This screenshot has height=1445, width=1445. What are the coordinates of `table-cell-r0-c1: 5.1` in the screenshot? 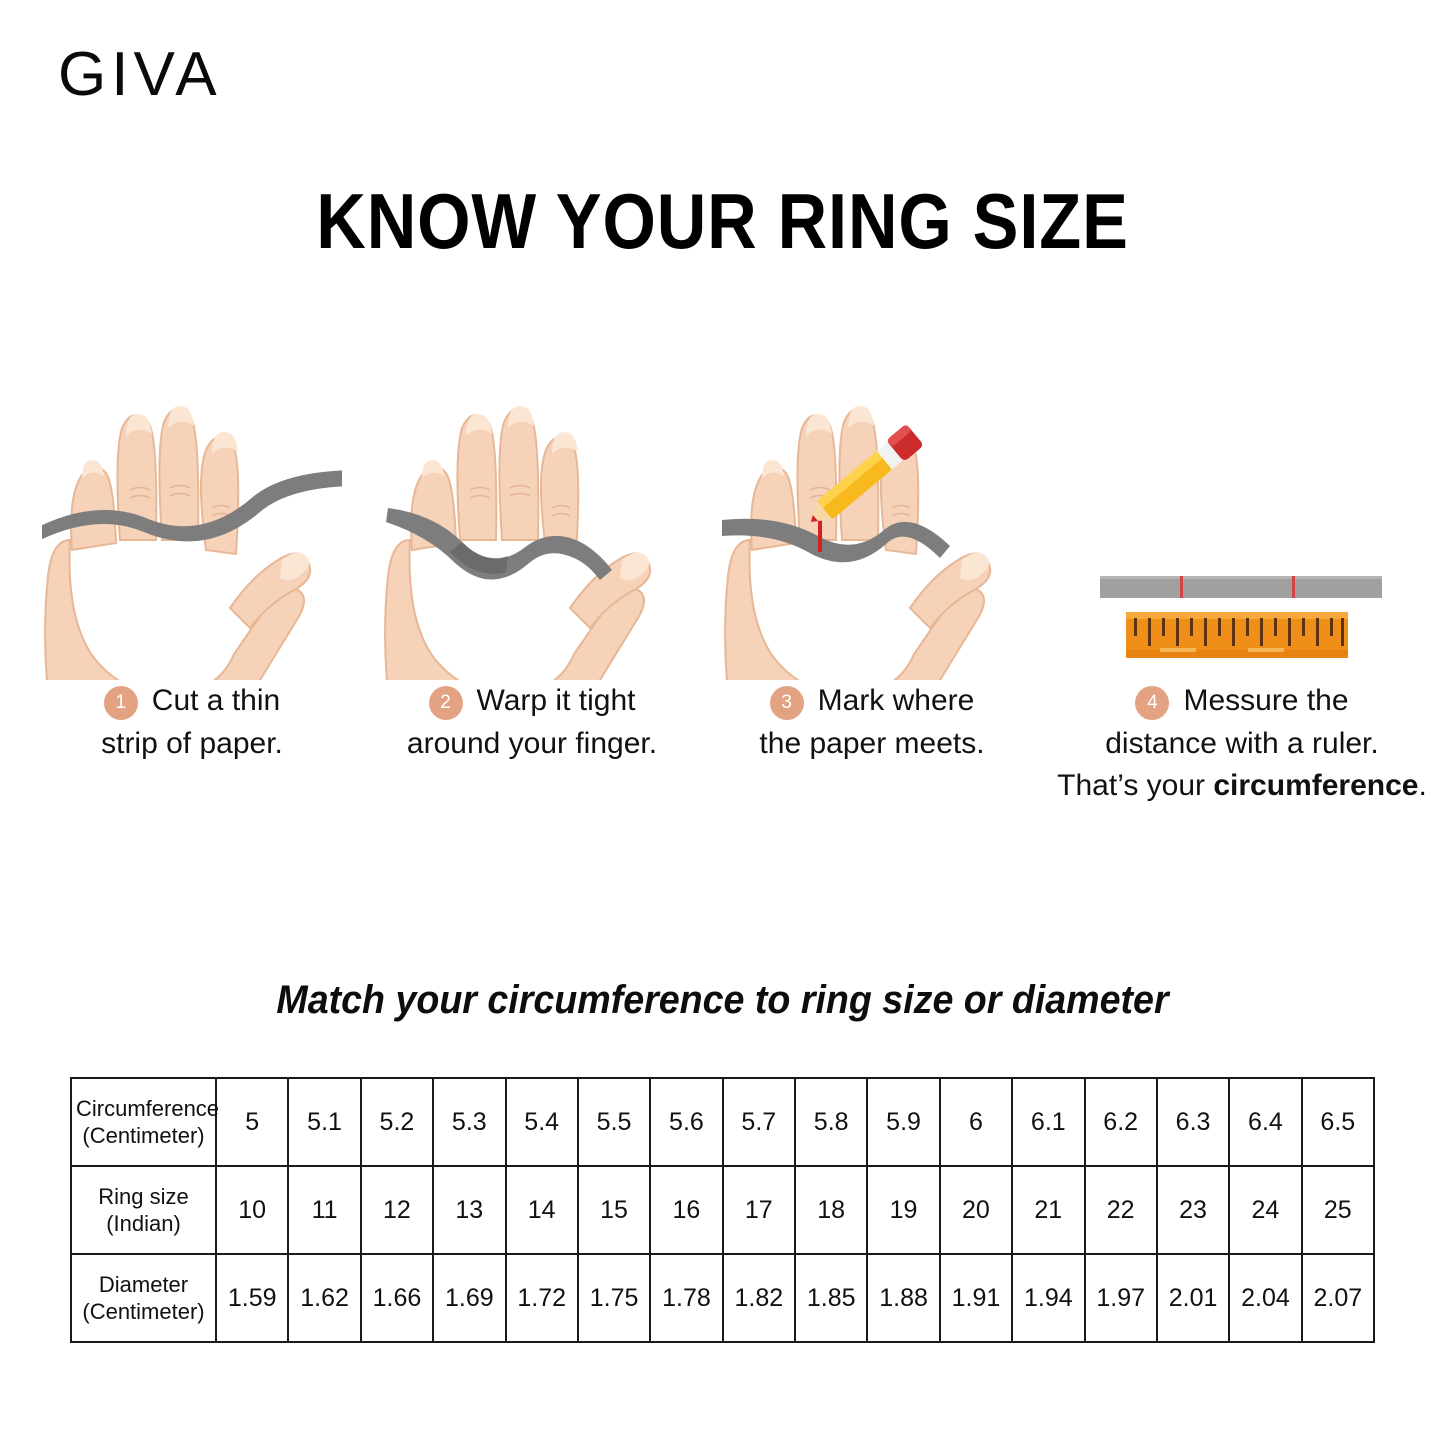 It's located at (324, 1122).